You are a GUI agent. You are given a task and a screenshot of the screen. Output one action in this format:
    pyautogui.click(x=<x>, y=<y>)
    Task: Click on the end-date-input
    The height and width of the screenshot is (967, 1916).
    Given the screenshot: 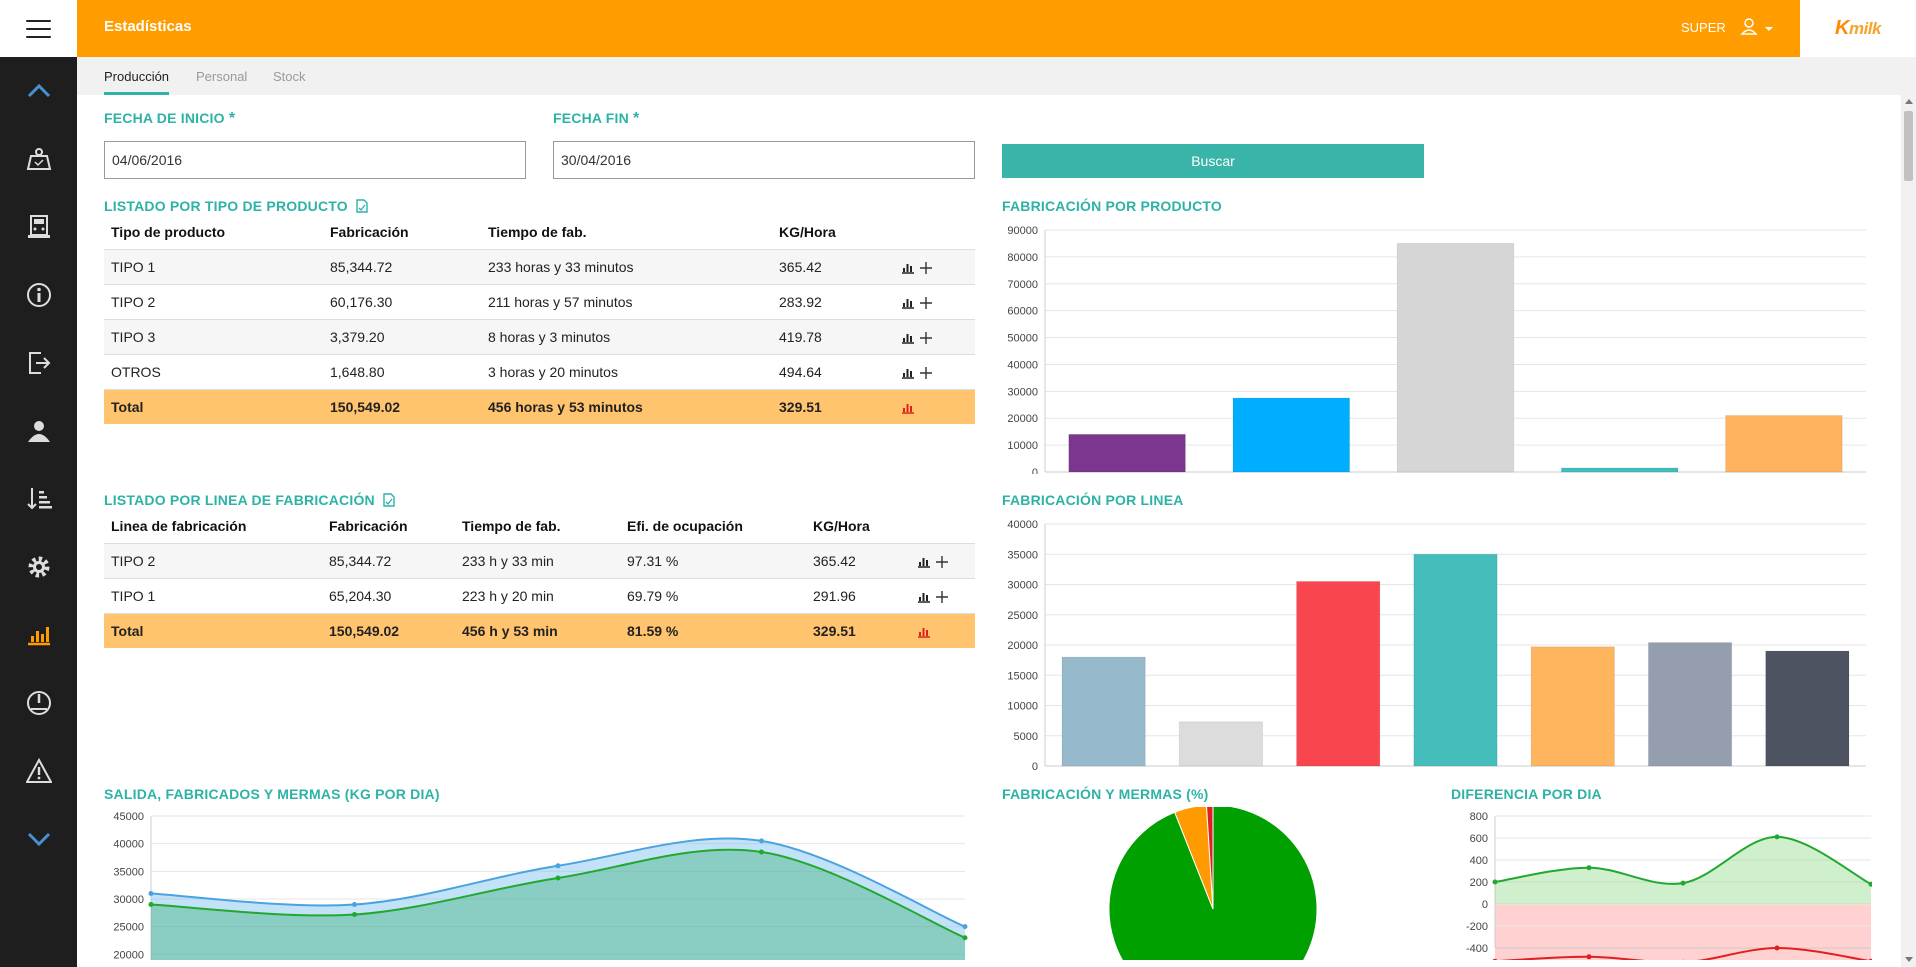 What is the action you would take?
    pyautogui.click(x=764, y=160)
    